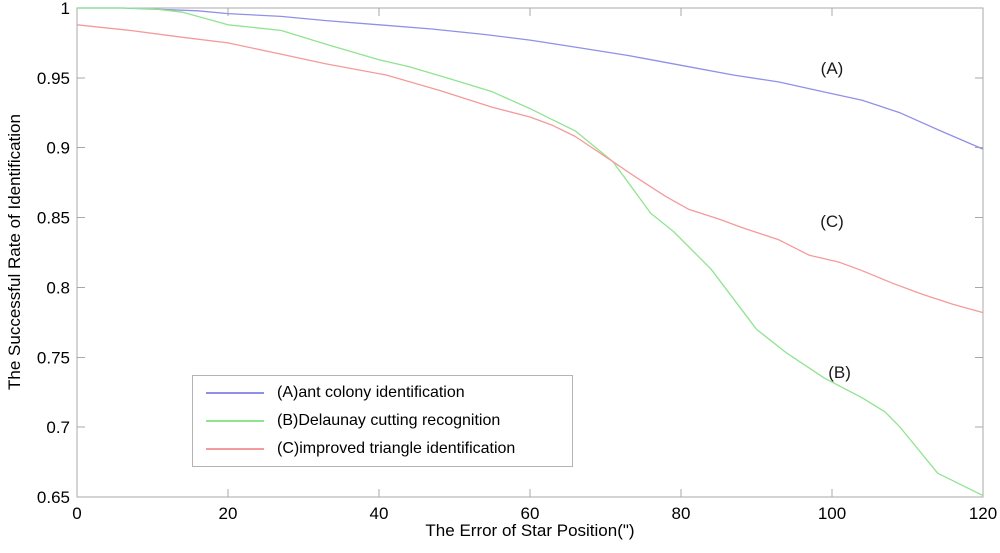 The height and width of the screenshot is (553, 1000). What do you see at coordinates (58, 287) in the screenshot?
I see `y-tick-label: 0.8` at bounding box center [58, 287].